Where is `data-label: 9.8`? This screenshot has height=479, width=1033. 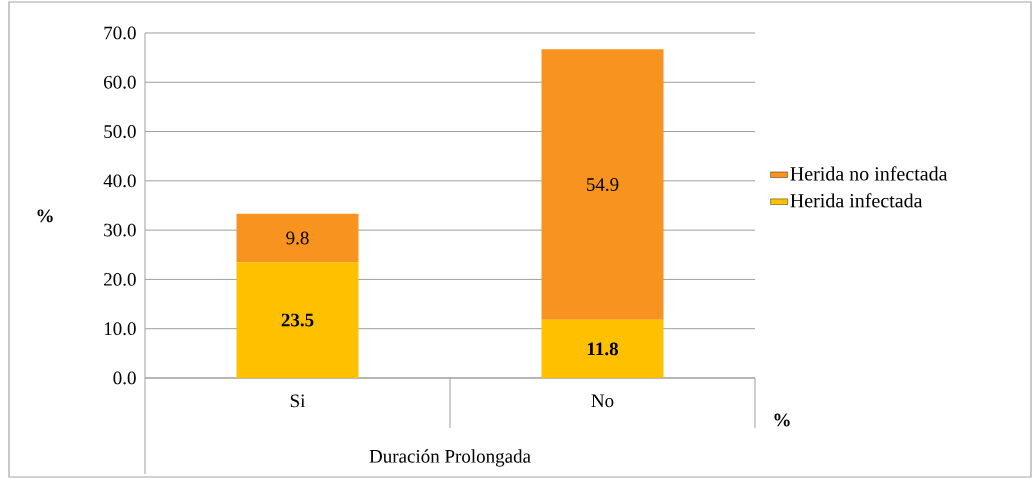 data-label: 9.8 is located at coordinates (297, 238).